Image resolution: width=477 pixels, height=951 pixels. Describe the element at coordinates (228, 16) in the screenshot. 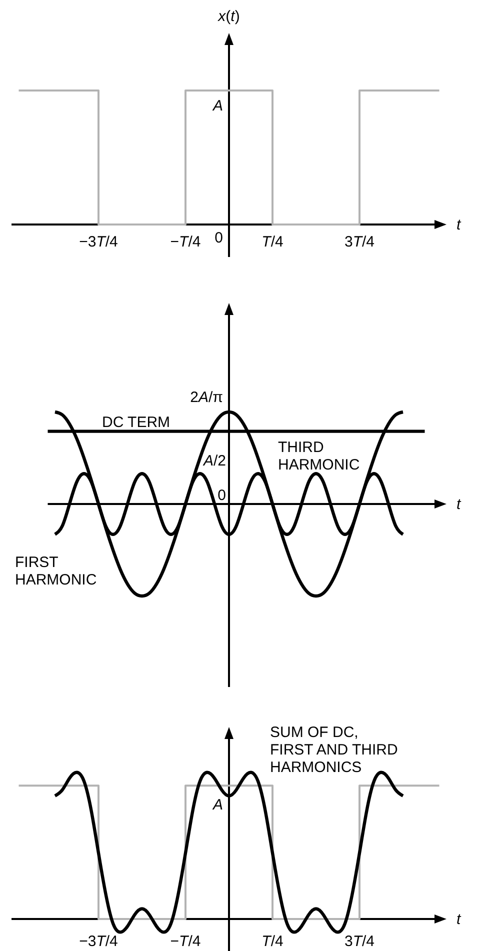

I see `y-axis-title: x(t)` at that location.